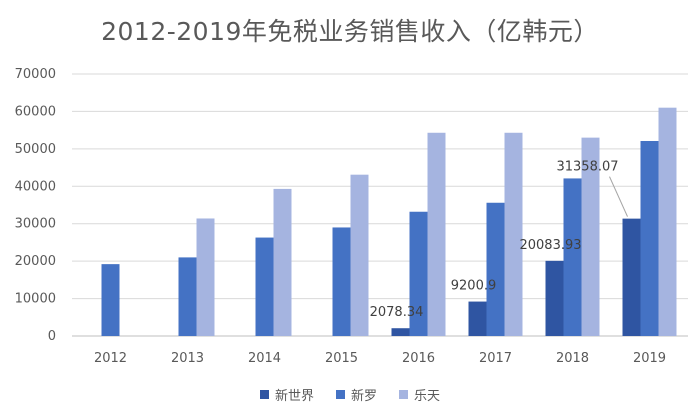  What do you see at coordinates (35, 261) in the screenshot?
I see `y-tick-label: 20000` at bounding box center [35, 261].